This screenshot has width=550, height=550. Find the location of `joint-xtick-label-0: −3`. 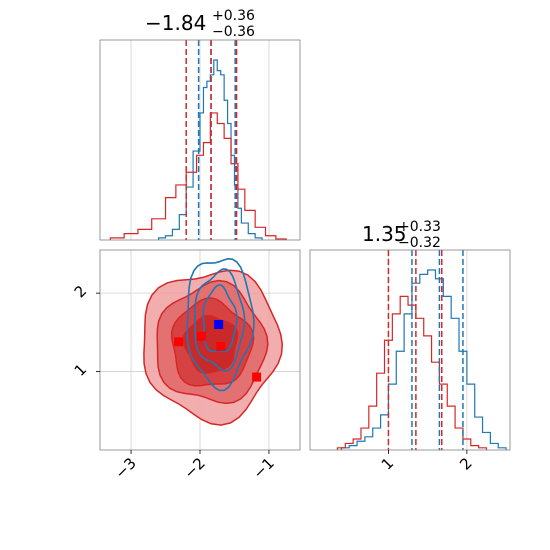

joint-xtick-label-0: −3 is located at coordinates (125, 468).